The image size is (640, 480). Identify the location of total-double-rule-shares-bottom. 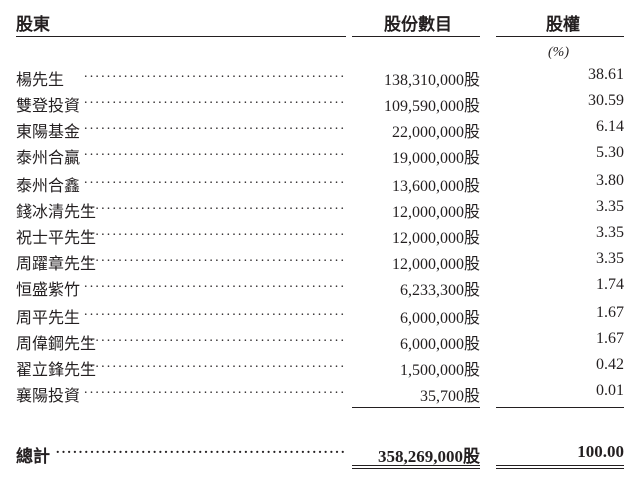
(416, 468).